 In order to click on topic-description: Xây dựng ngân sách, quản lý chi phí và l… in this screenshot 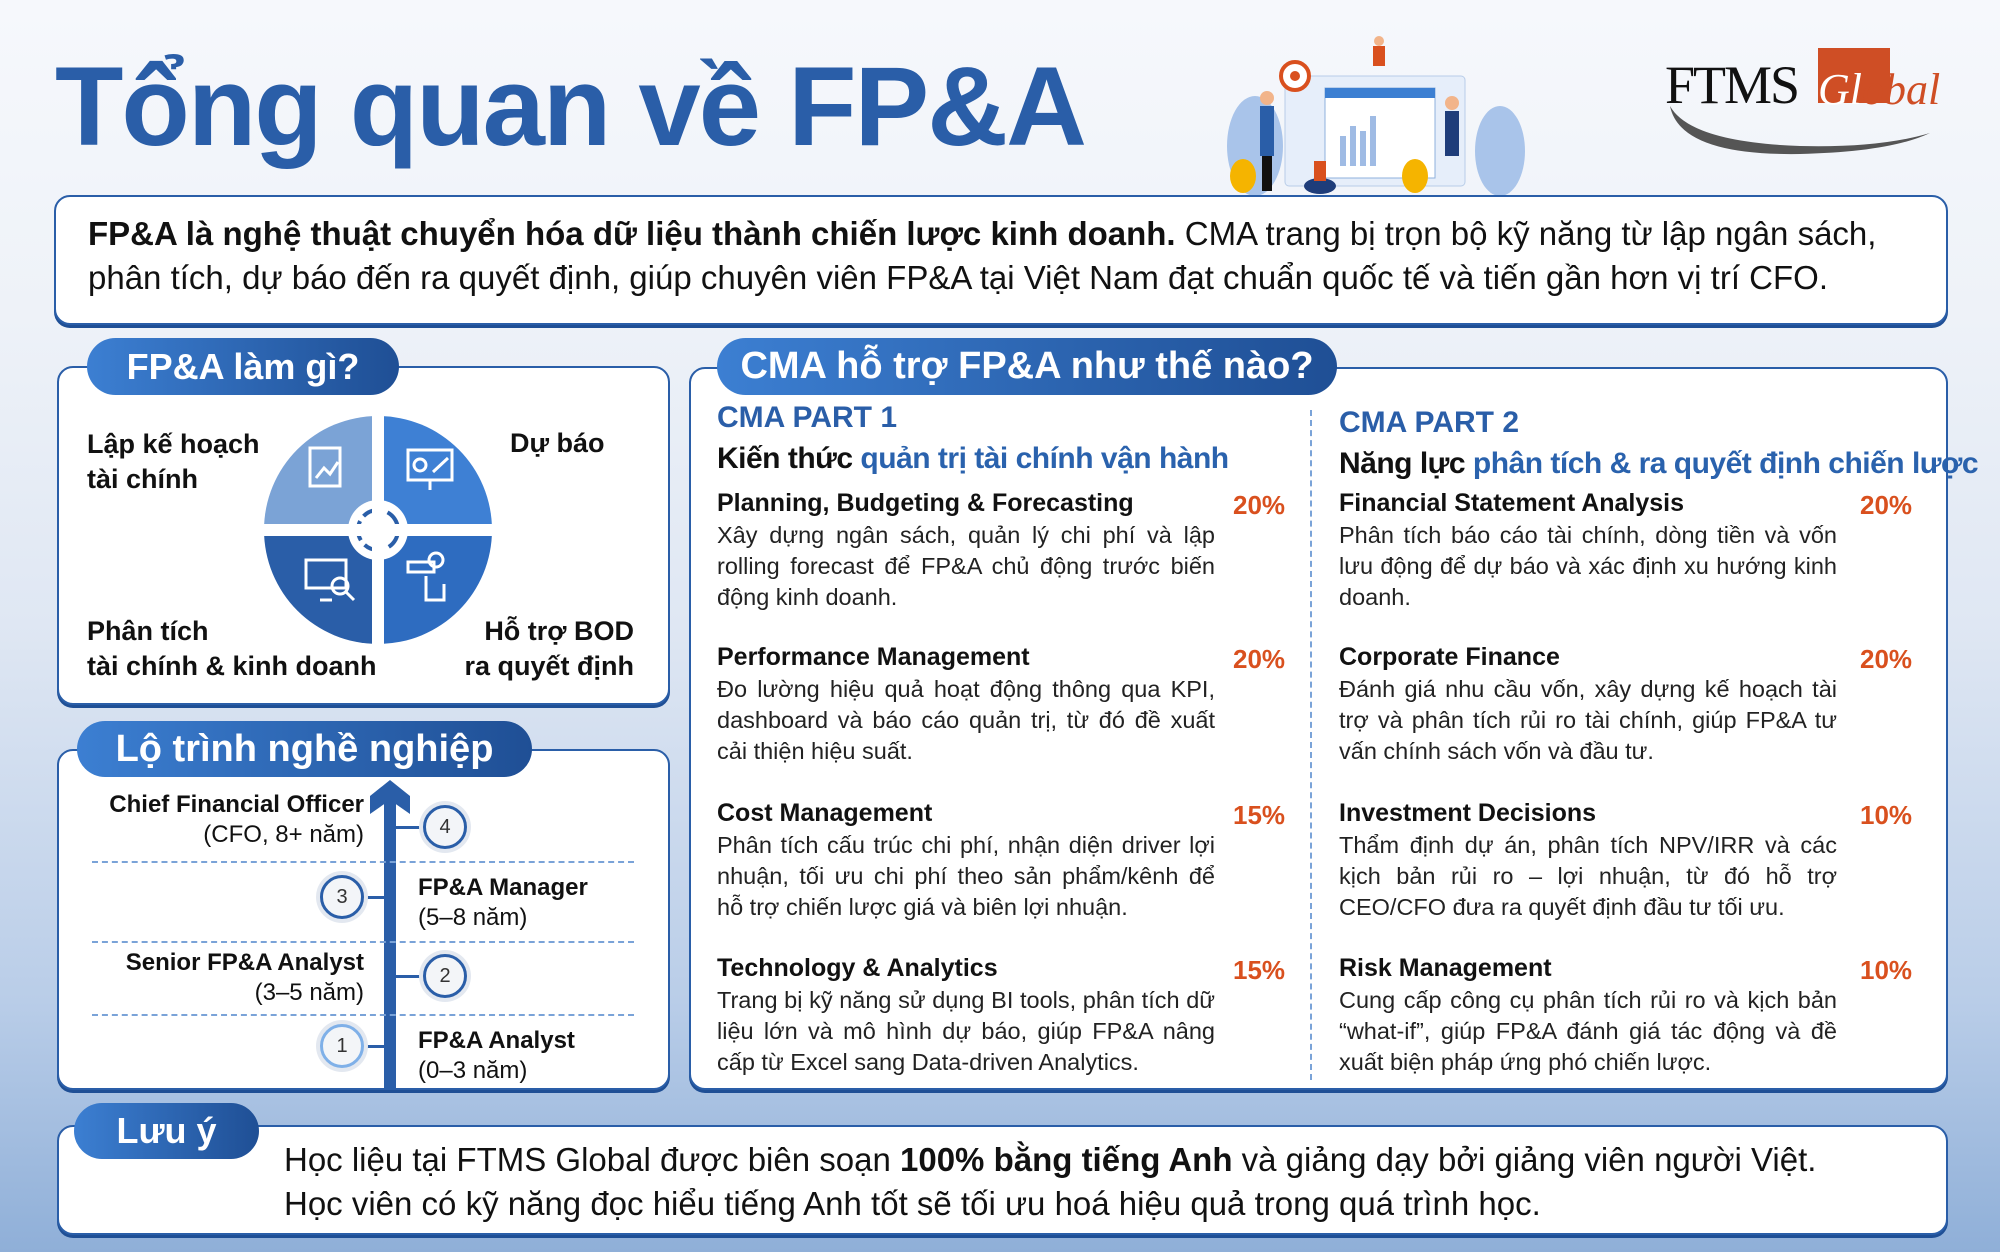, I will do `click(966, 566)`.